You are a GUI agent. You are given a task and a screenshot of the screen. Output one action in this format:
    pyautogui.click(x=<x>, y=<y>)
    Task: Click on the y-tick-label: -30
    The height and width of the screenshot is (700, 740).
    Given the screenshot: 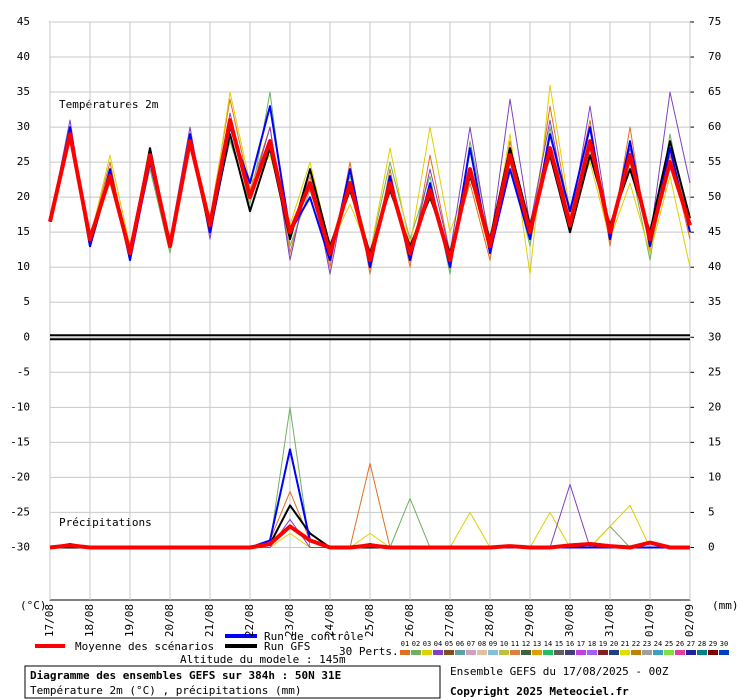 What is the action you would take?
    pyautogui.click(x=20, y=546)
    